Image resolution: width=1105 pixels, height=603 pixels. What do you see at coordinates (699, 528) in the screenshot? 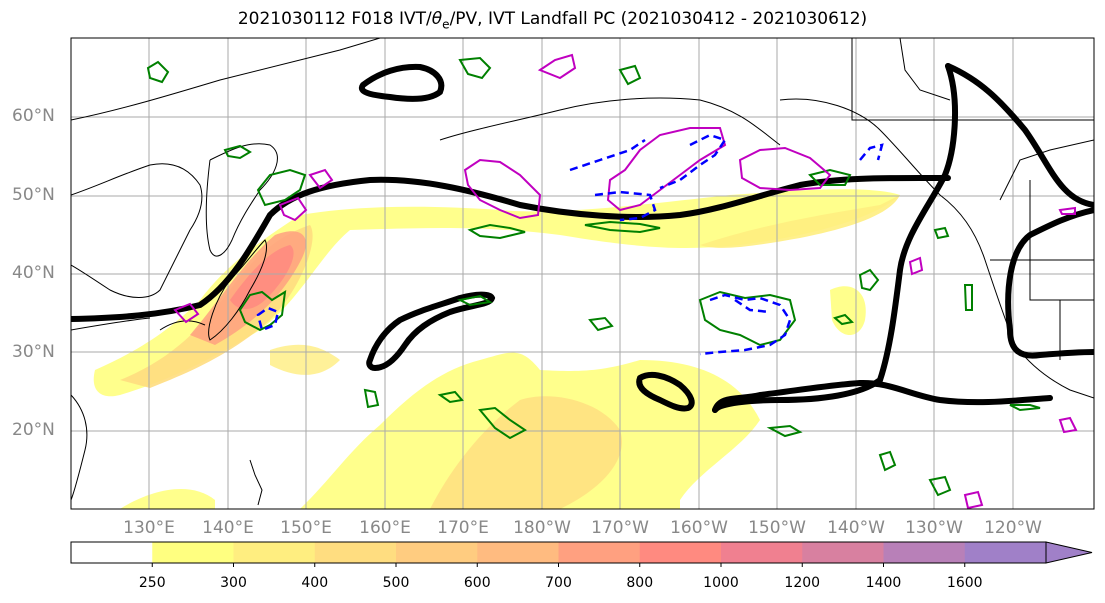
I see `lon-label: 160°W` at bounding box center [699, 528].